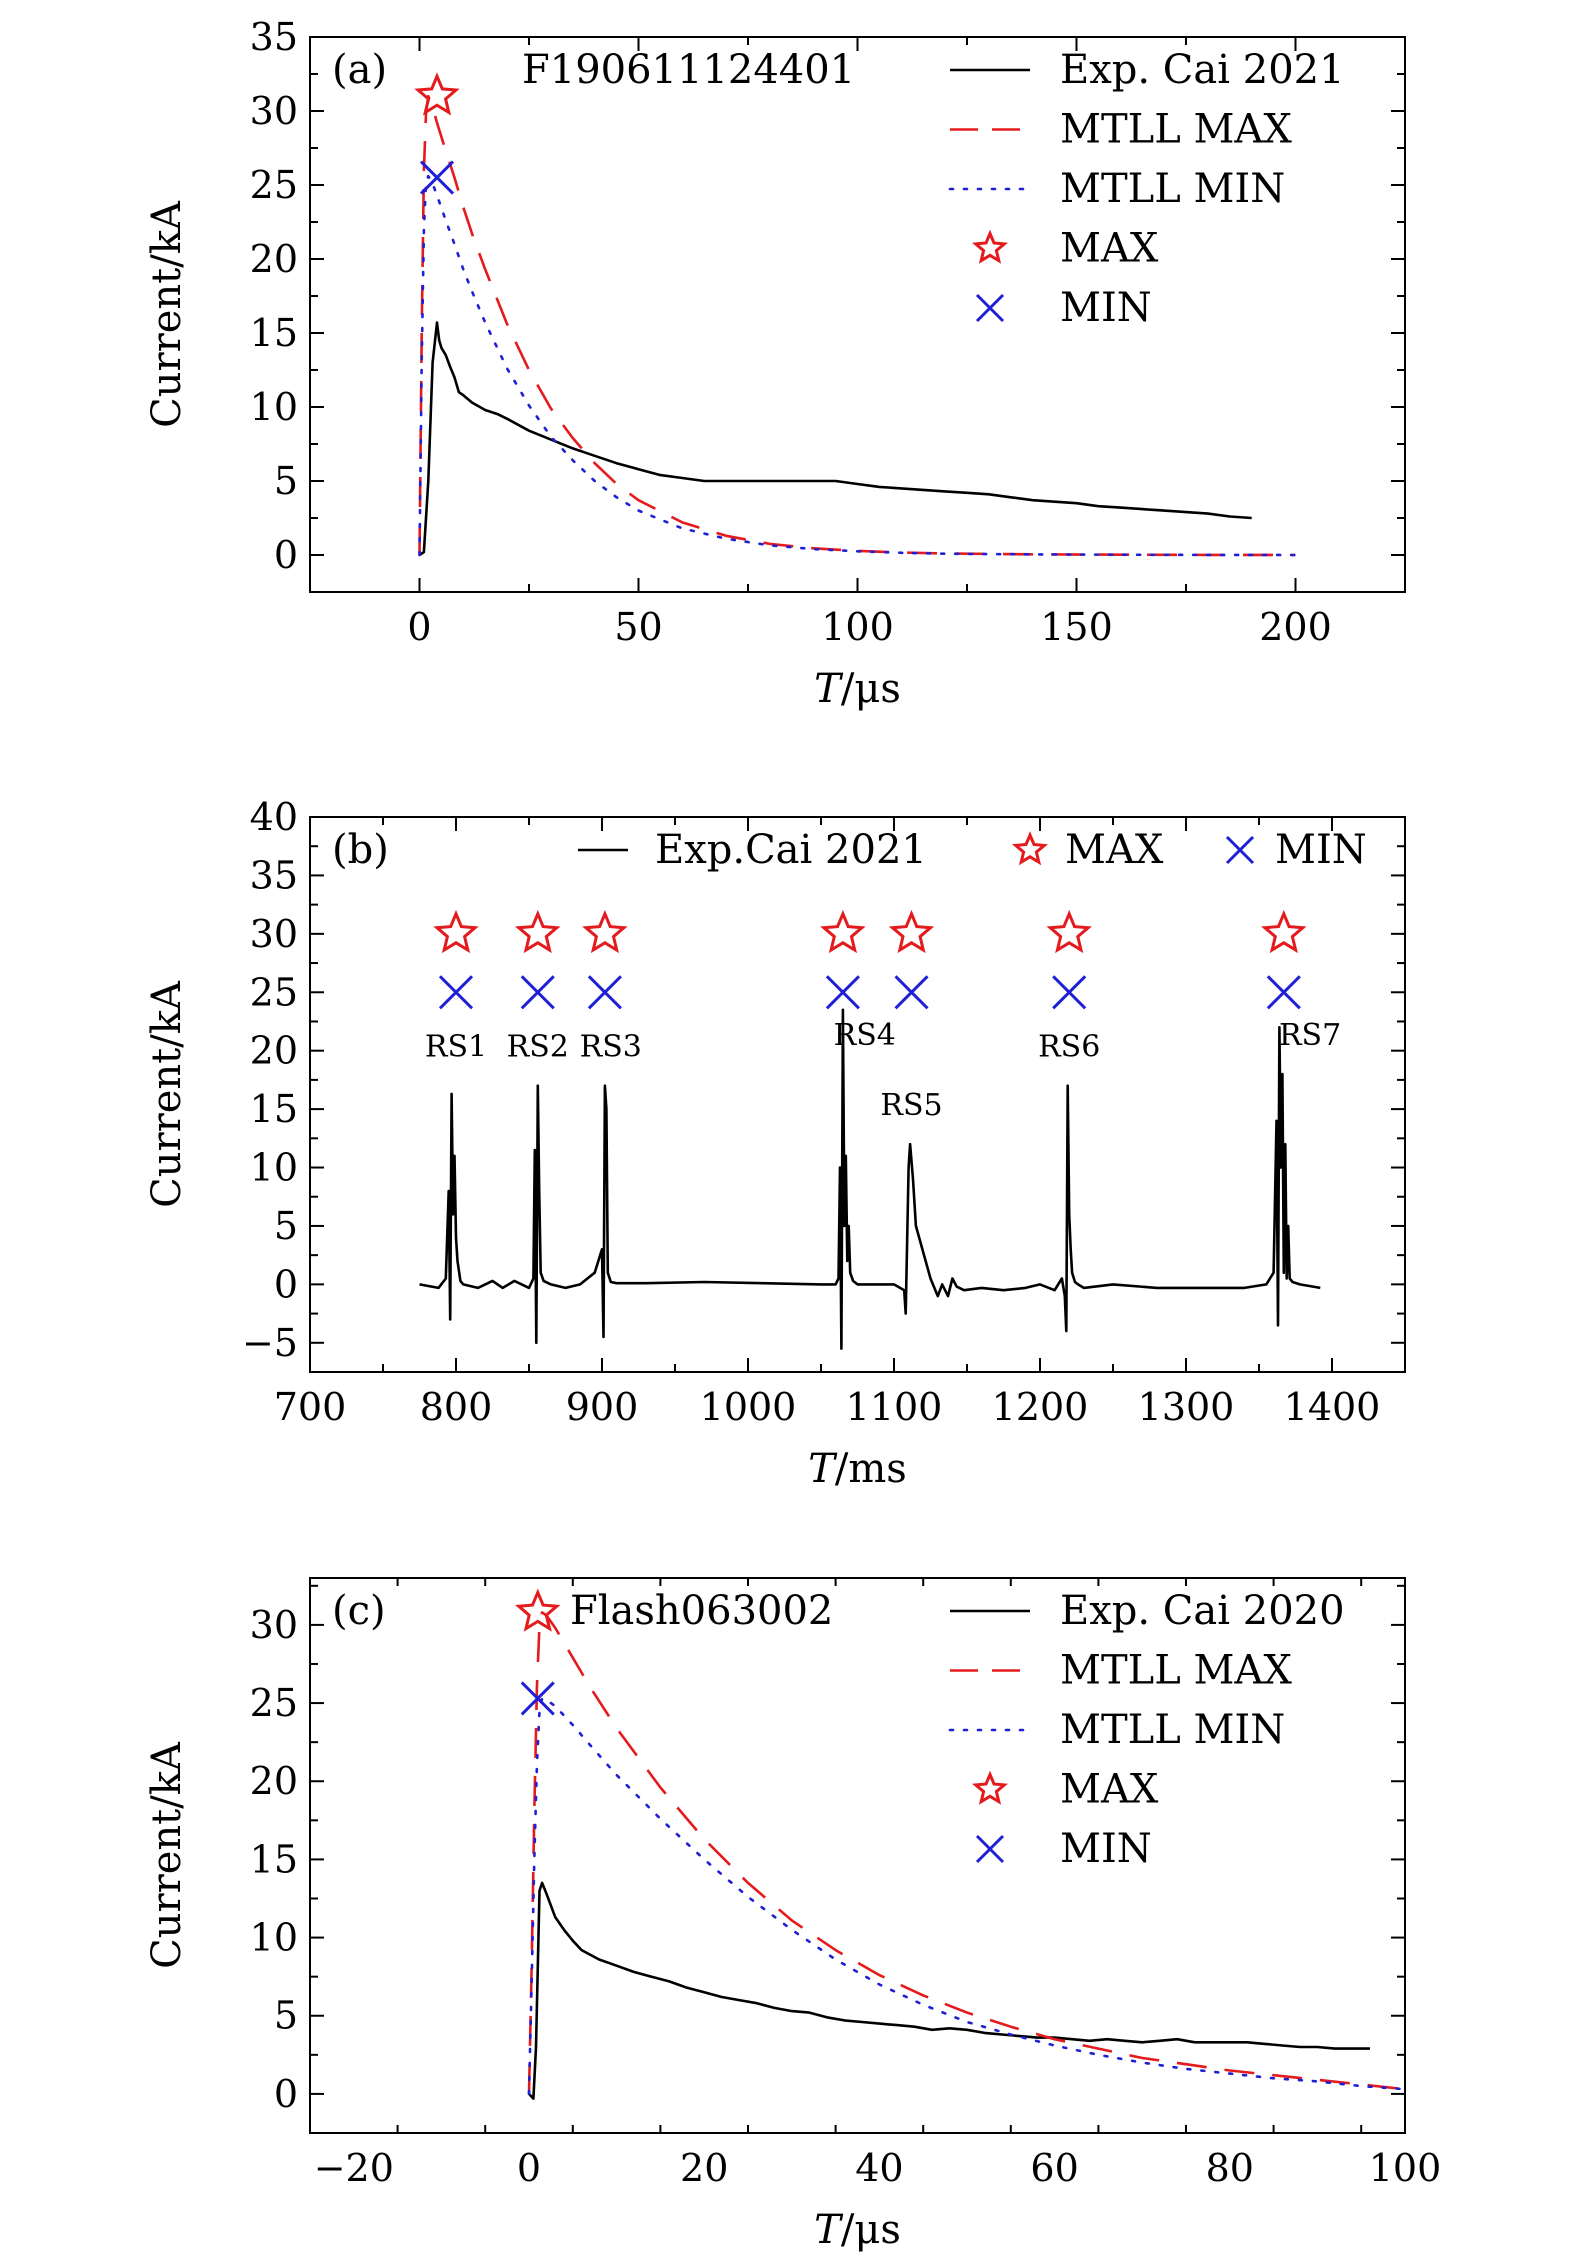 Image resolution: width=1575 pixels, height=2264 pixels. I want to click on x-tick-label: 200, so click(1295, 627).